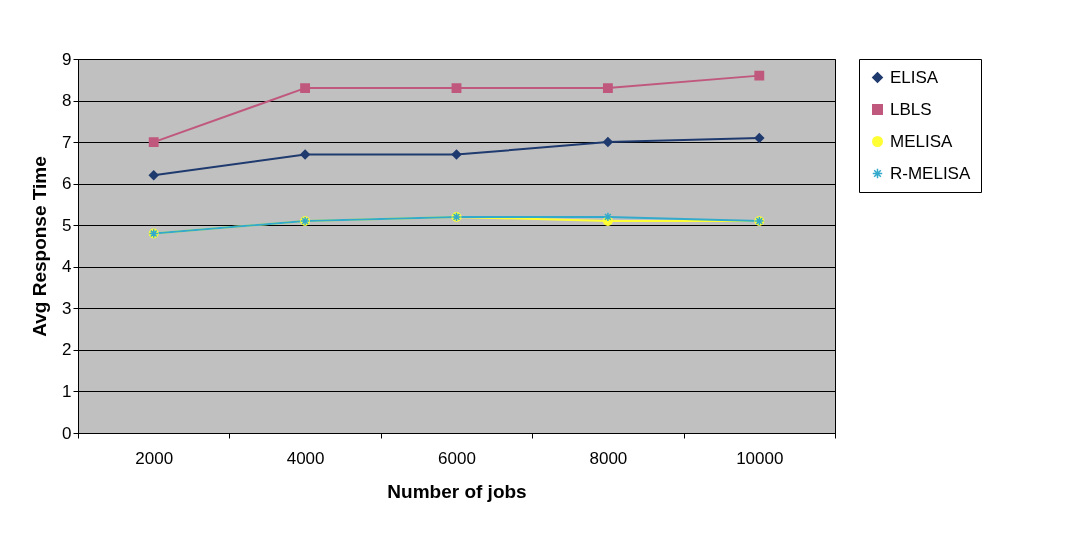  Describe the element at coordinates (305, 458) in the screenshot. I see `x-tick-label: 4000` at that location.